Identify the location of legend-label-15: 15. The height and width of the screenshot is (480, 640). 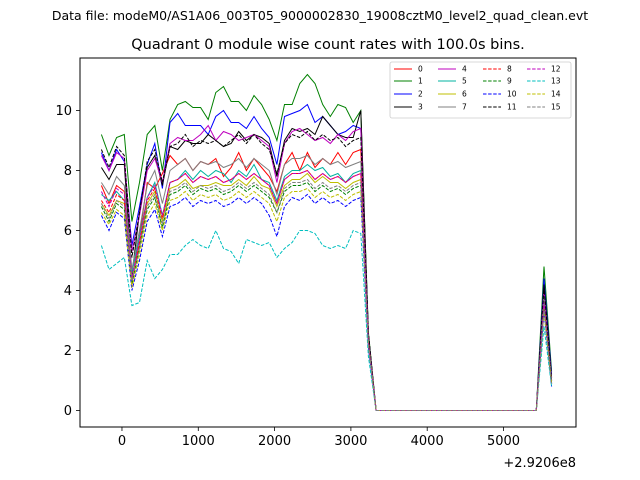
(556, 107).